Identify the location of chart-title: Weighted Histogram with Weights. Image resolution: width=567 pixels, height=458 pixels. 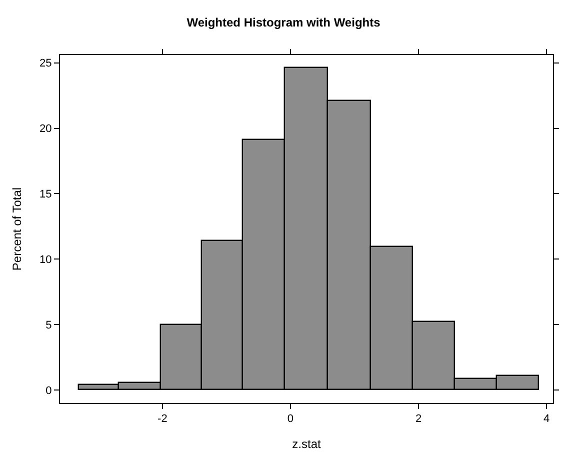
(283, 23).